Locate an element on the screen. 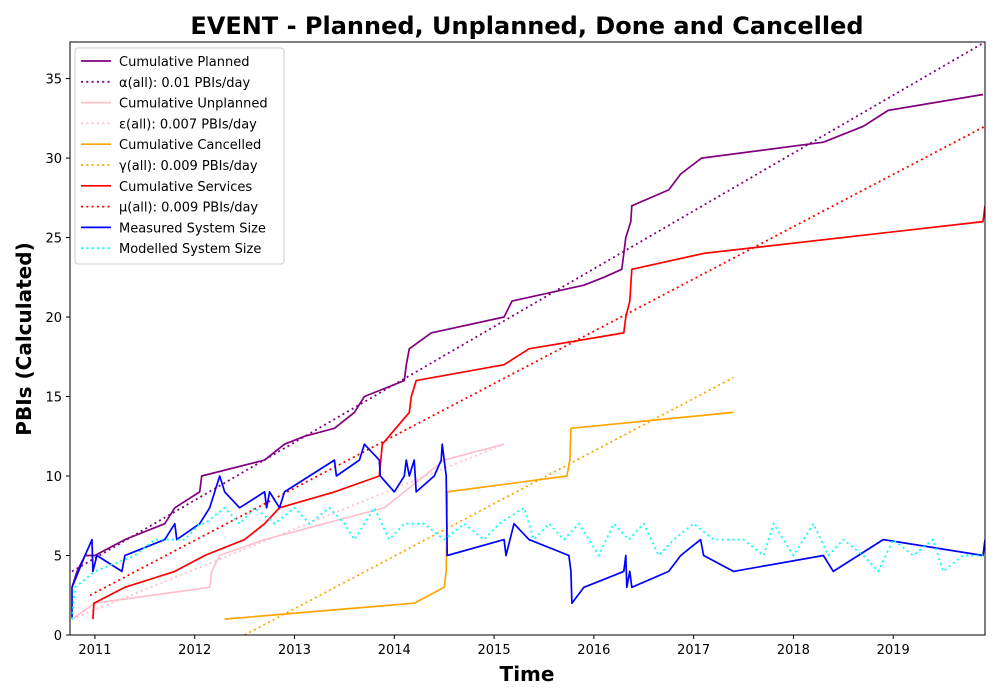  legend-label: Cumulative Unplanned is located at coordinates (193, 104).